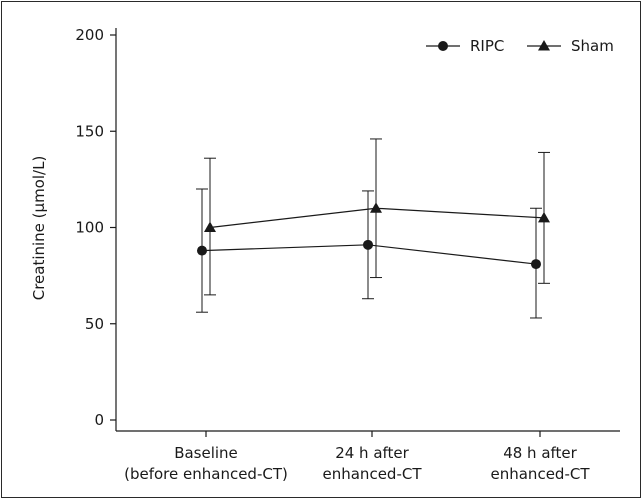  What do you see at coordinates (520, 46) in the screenshot?
I see `legend: RIPC Sham` at bounding box center [520, 46].